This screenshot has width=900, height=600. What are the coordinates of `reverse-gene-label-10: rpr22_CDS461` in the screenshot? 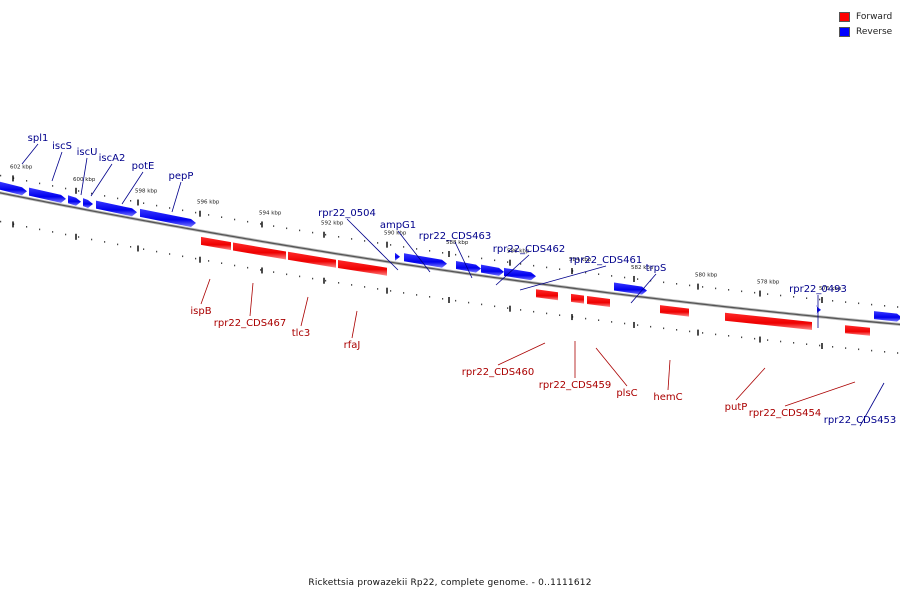 It's located at (606, 260).